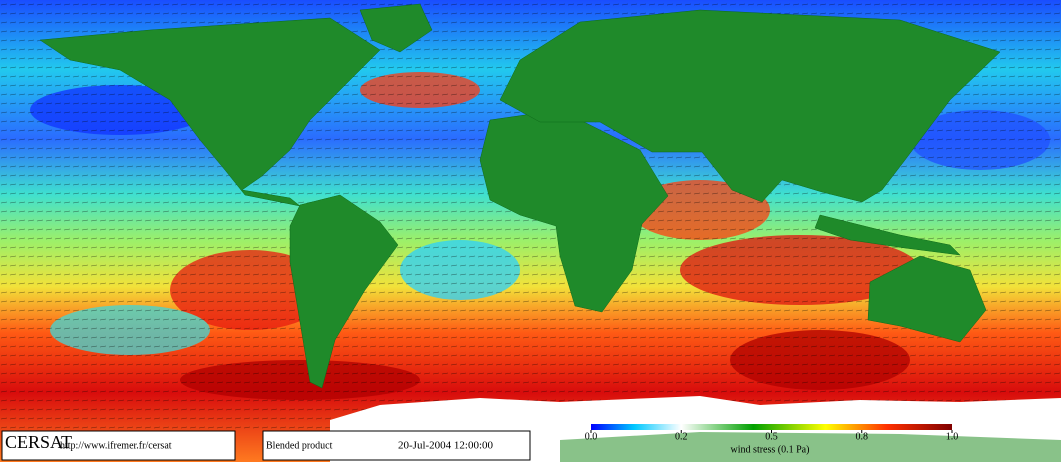 This screenshot has width=1061, height=462. What do you see at coordinates (344, 291) in the screenshot?
I see `south-america` at bounding box center [344, 291].